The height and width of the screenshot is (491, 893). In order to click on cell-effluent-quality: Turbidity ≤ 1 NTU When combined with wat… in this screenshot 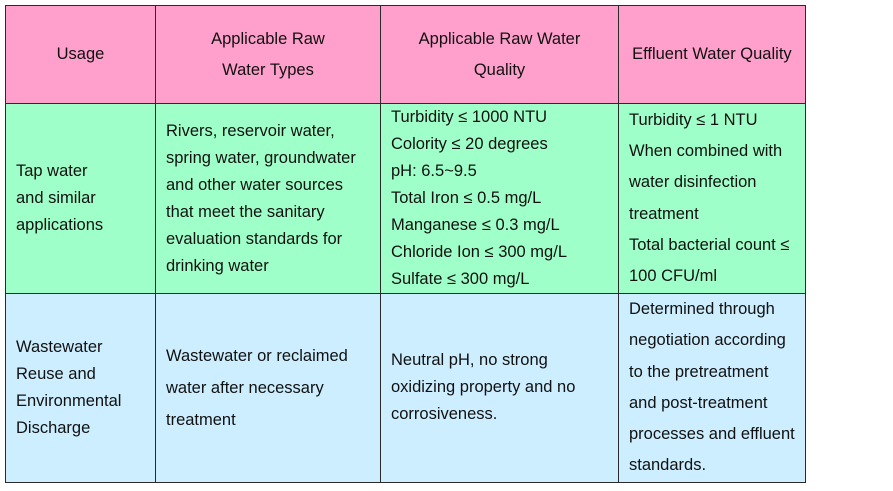, I will do `click(712, 198)`.